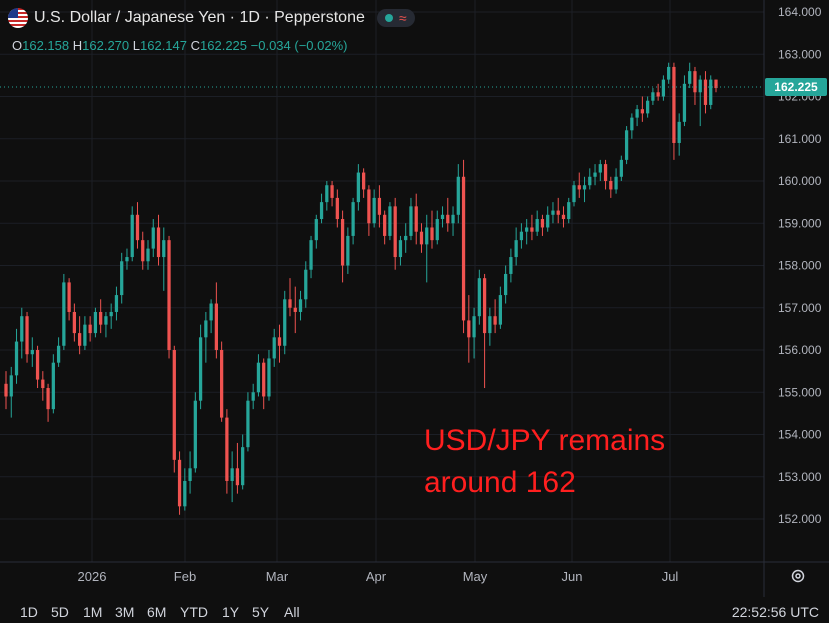 This screenshot has height=623, width=829. What do you see at coordinates (800, 435) in the screenshot?
I see `price-tick-label: 154.000` at bounding box center [800, 435].